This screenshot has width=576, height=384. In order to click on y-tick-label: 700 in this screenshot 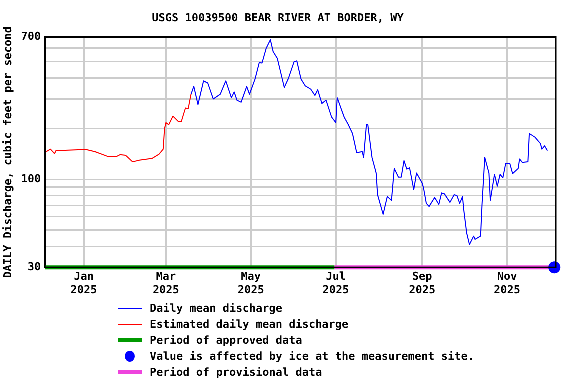, I will do `click(31, 37)`.